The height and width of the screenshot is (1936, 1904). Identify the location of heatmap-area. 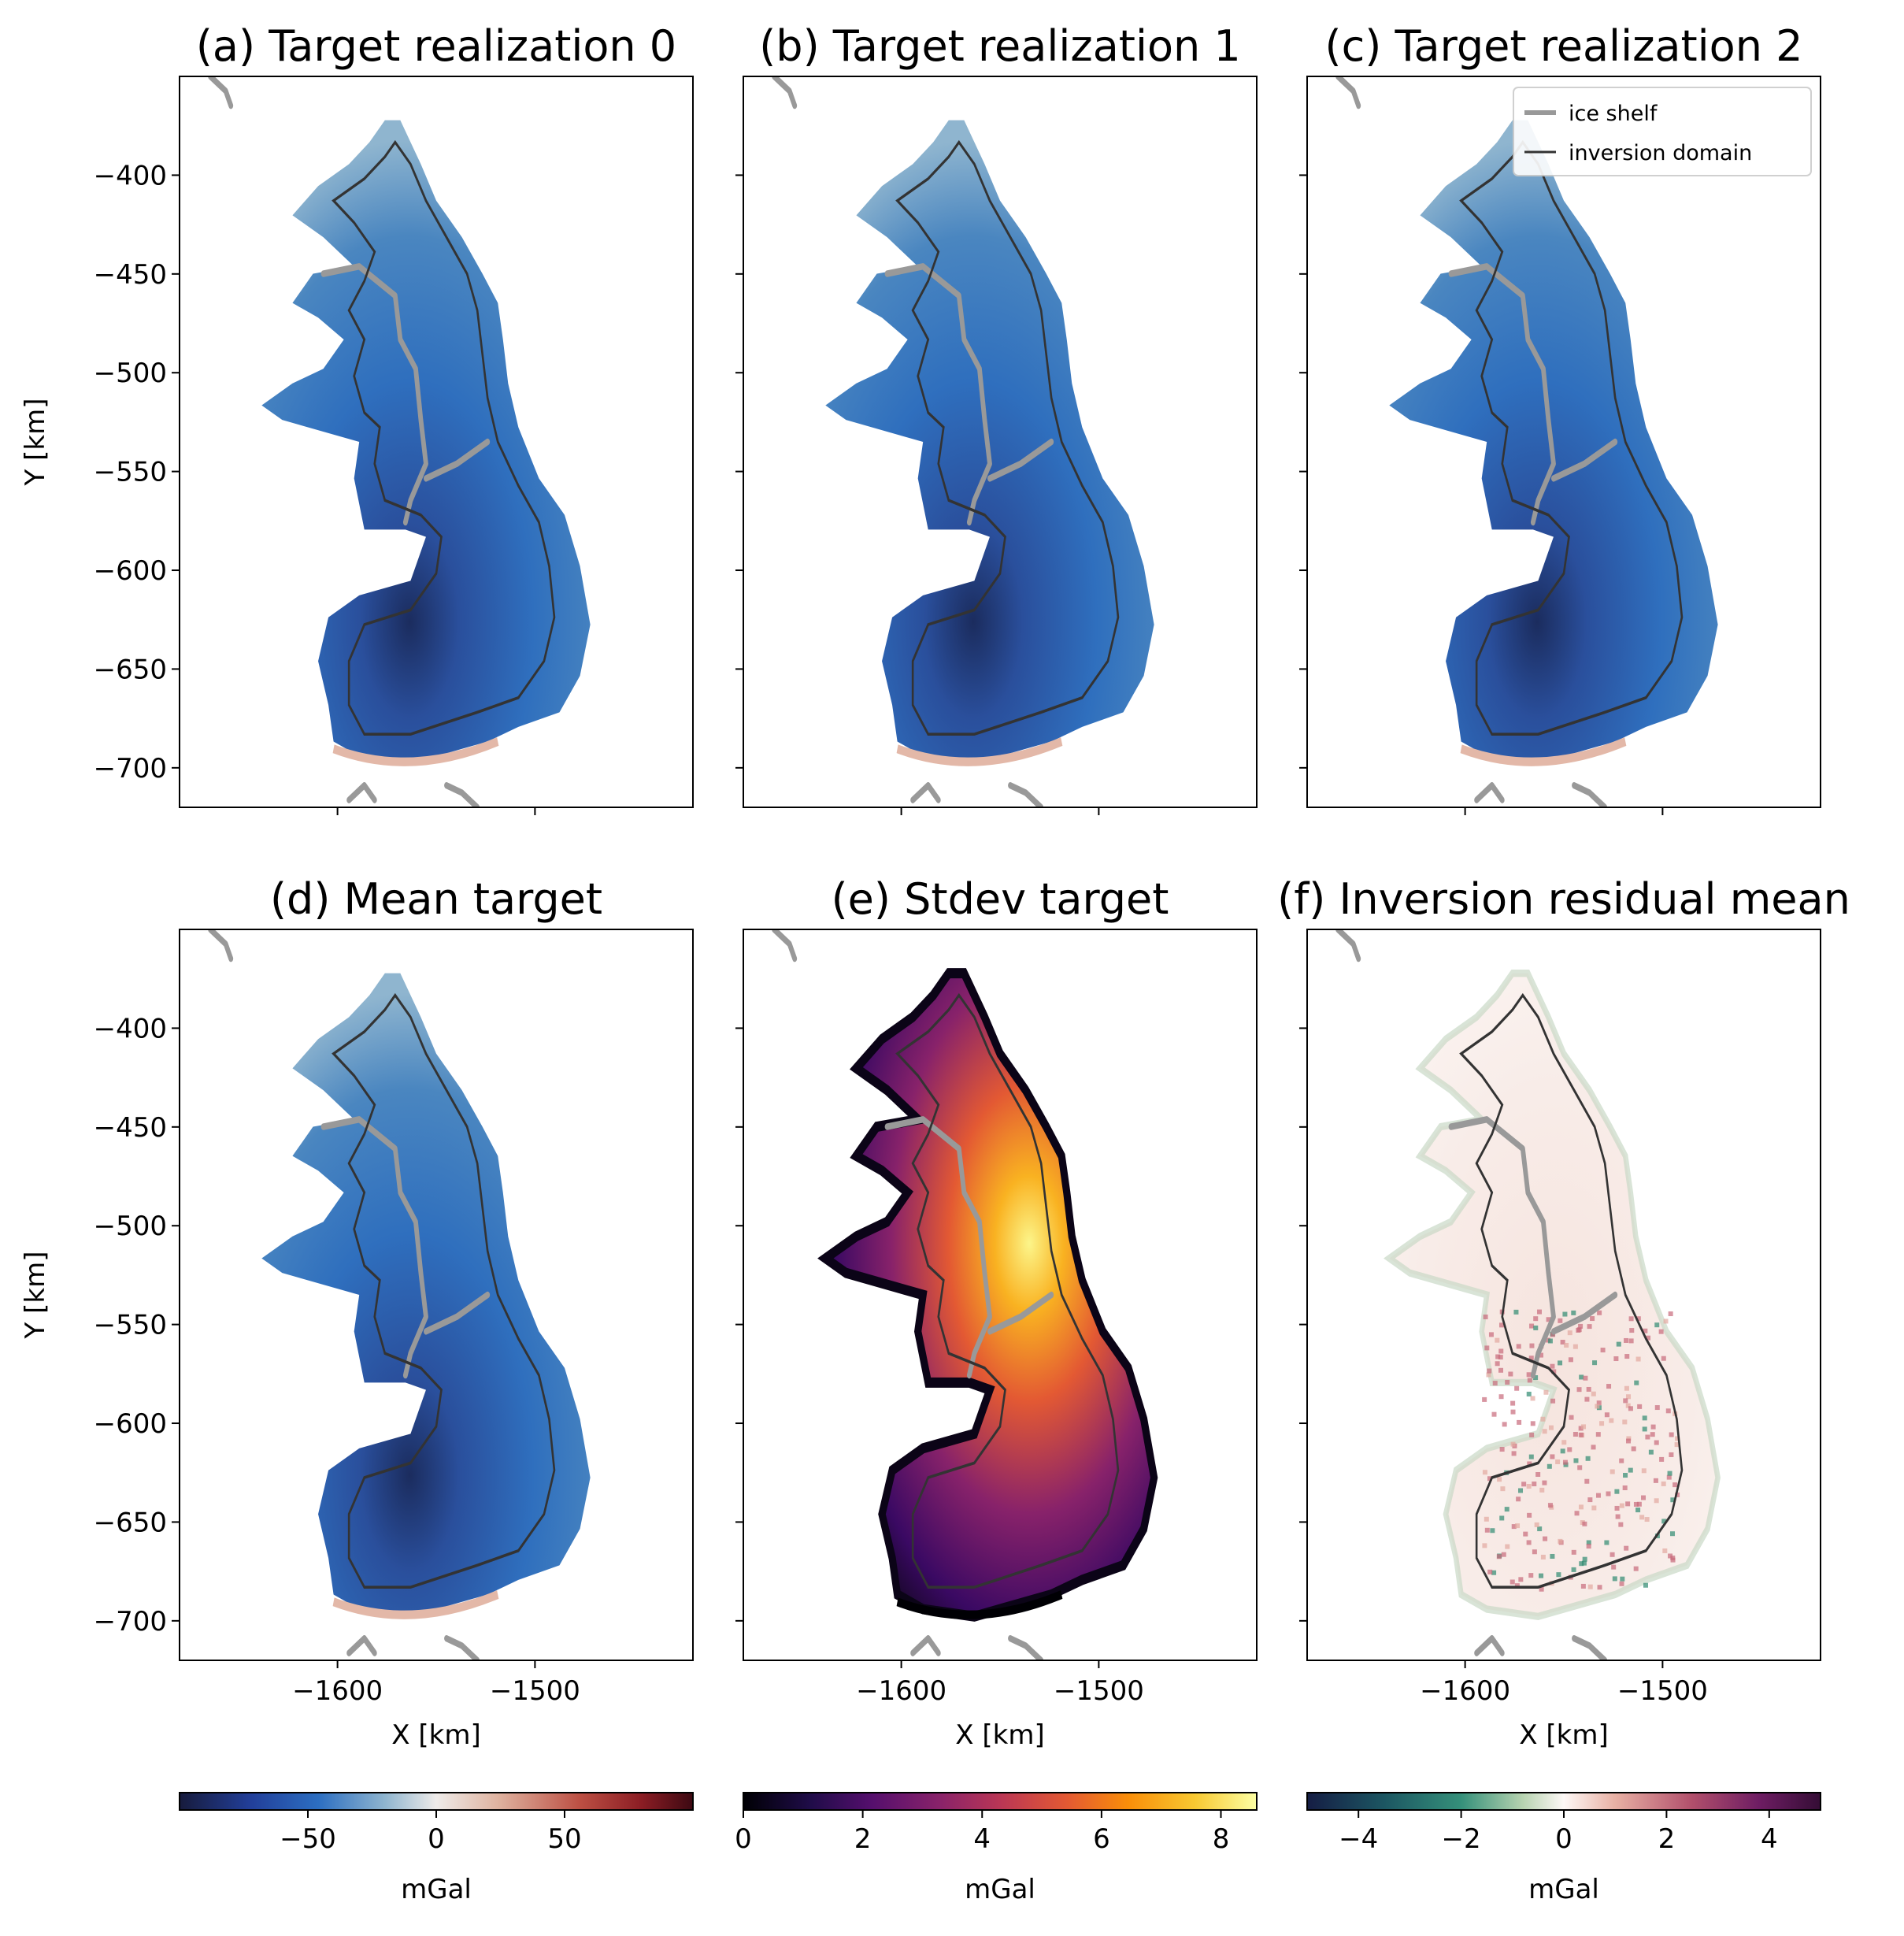
(964, 441).